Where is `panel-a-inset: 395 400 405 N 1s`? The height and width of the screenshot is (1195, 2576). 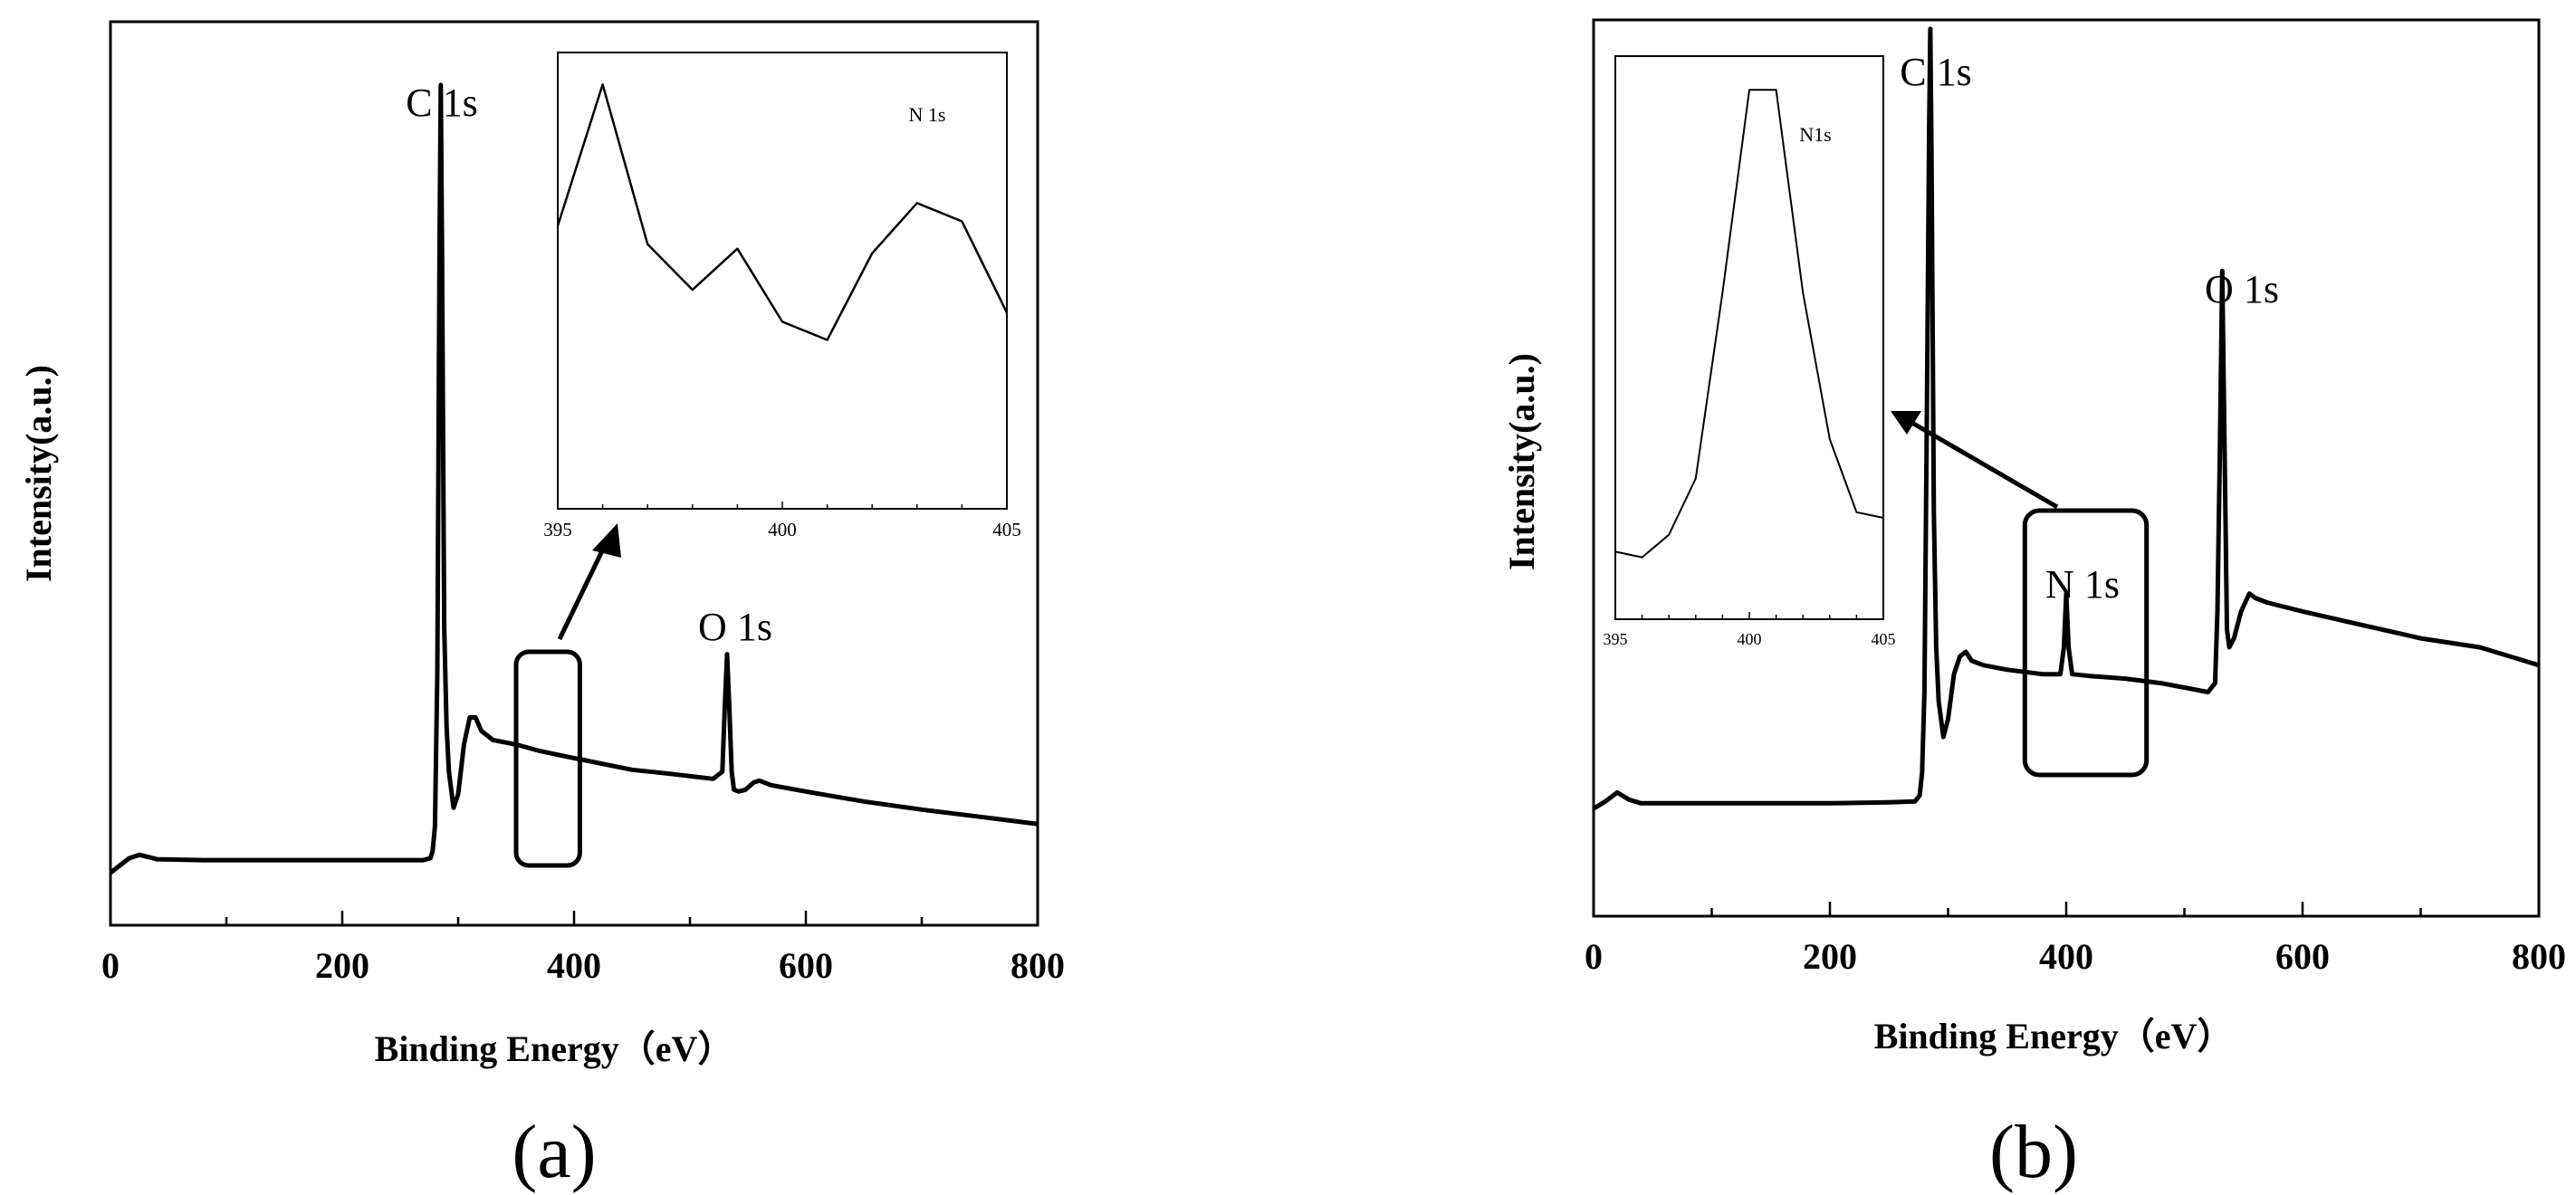 panel-a-inset: 395 400 405 N 1s is located at coordinates (782, 296).